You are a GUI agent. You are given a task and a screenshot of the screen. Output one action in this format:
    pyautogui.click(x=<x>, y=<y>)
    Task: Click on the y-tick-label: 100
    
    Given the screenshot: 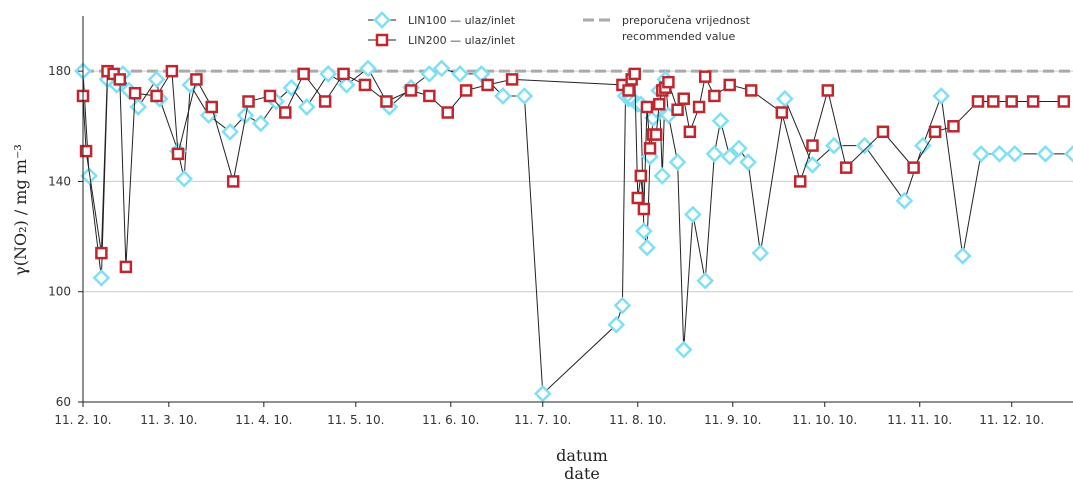 What is the action you would take?
    pyautogui.click(x=59, y=292)
    